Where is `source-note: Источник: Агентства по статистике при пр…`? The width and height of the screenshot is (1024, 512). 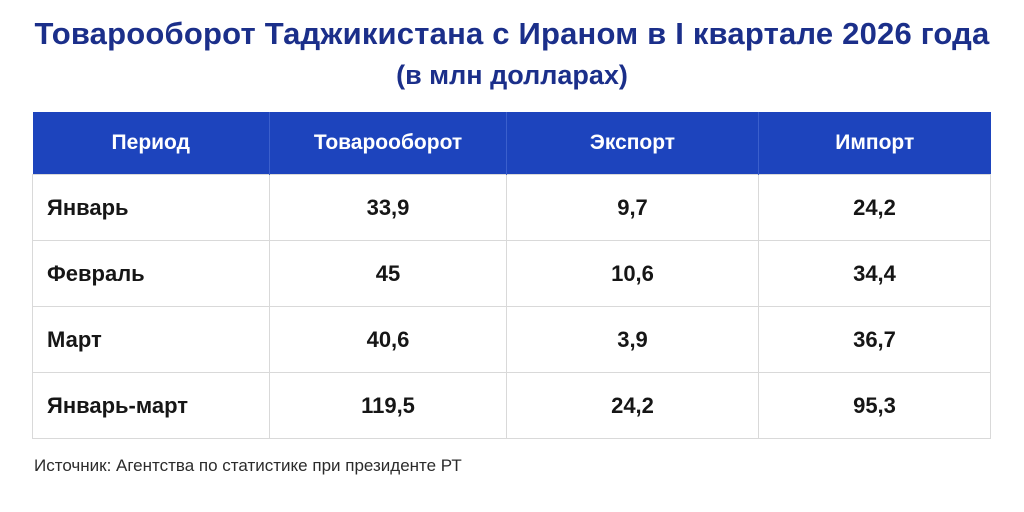
source-note: Источник: Агентства по статистике при пр… is located at coordinates (248, 465).